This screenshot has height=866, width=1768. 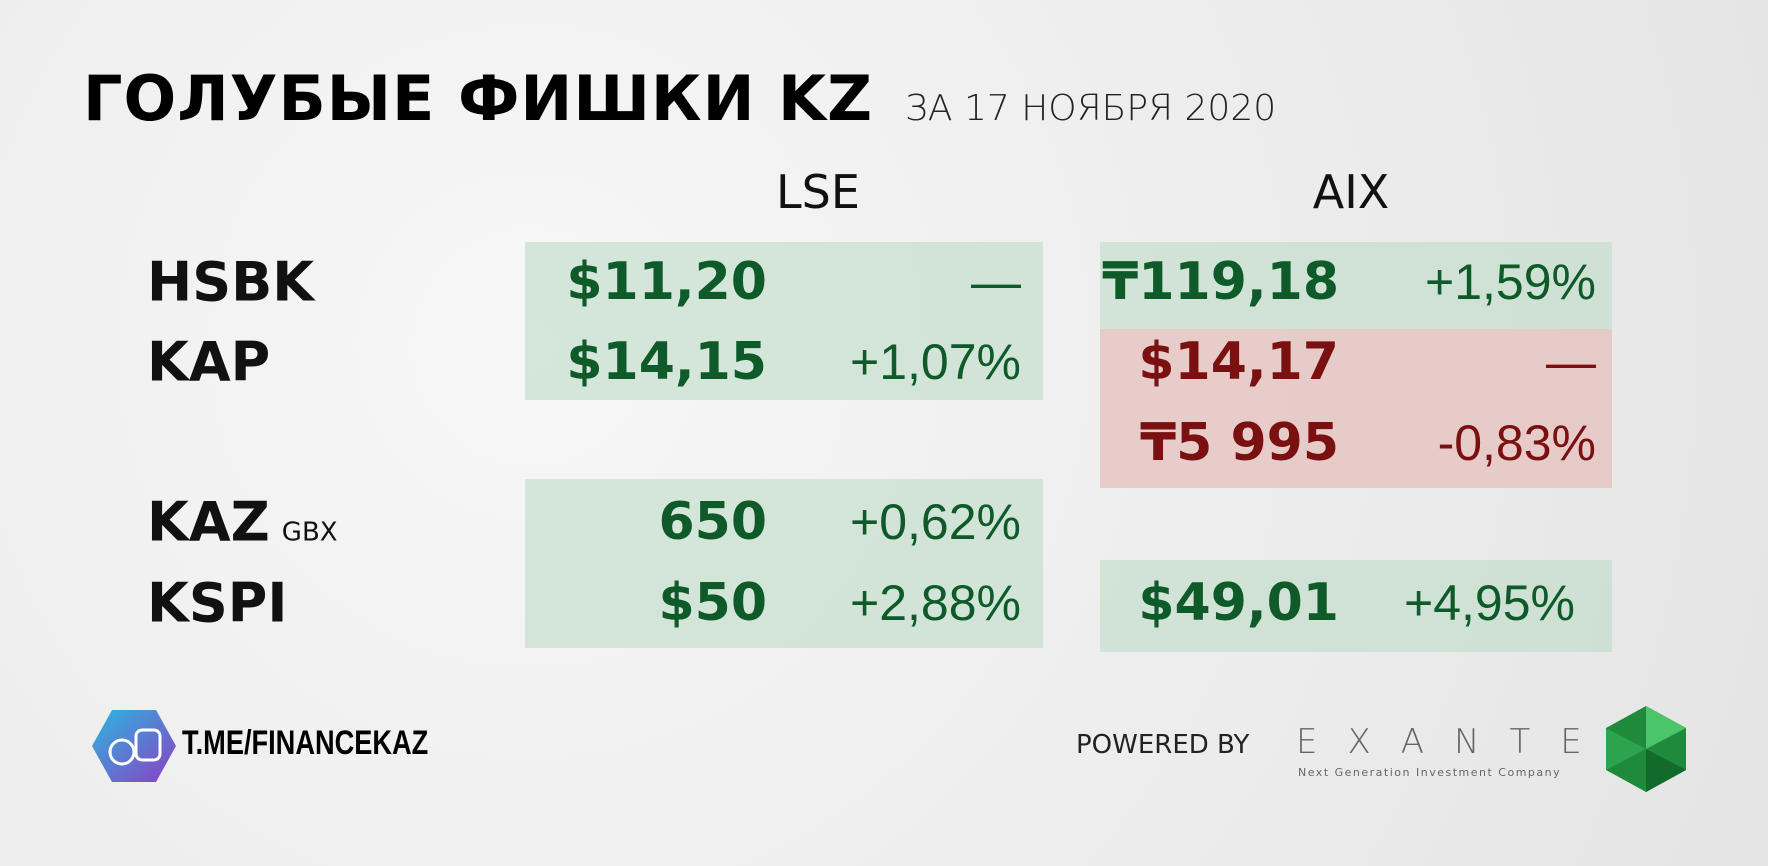 I want to click on ticker: KSPI, so click(x=217, y=603).